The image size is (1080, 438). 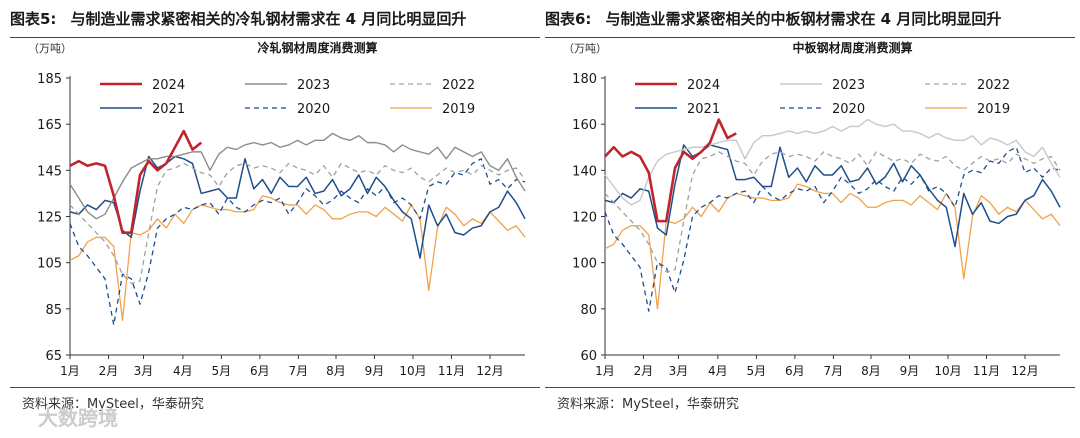 I want to click on chart-title: 中板钢材周度消费测算, so click(x=852, y=47).